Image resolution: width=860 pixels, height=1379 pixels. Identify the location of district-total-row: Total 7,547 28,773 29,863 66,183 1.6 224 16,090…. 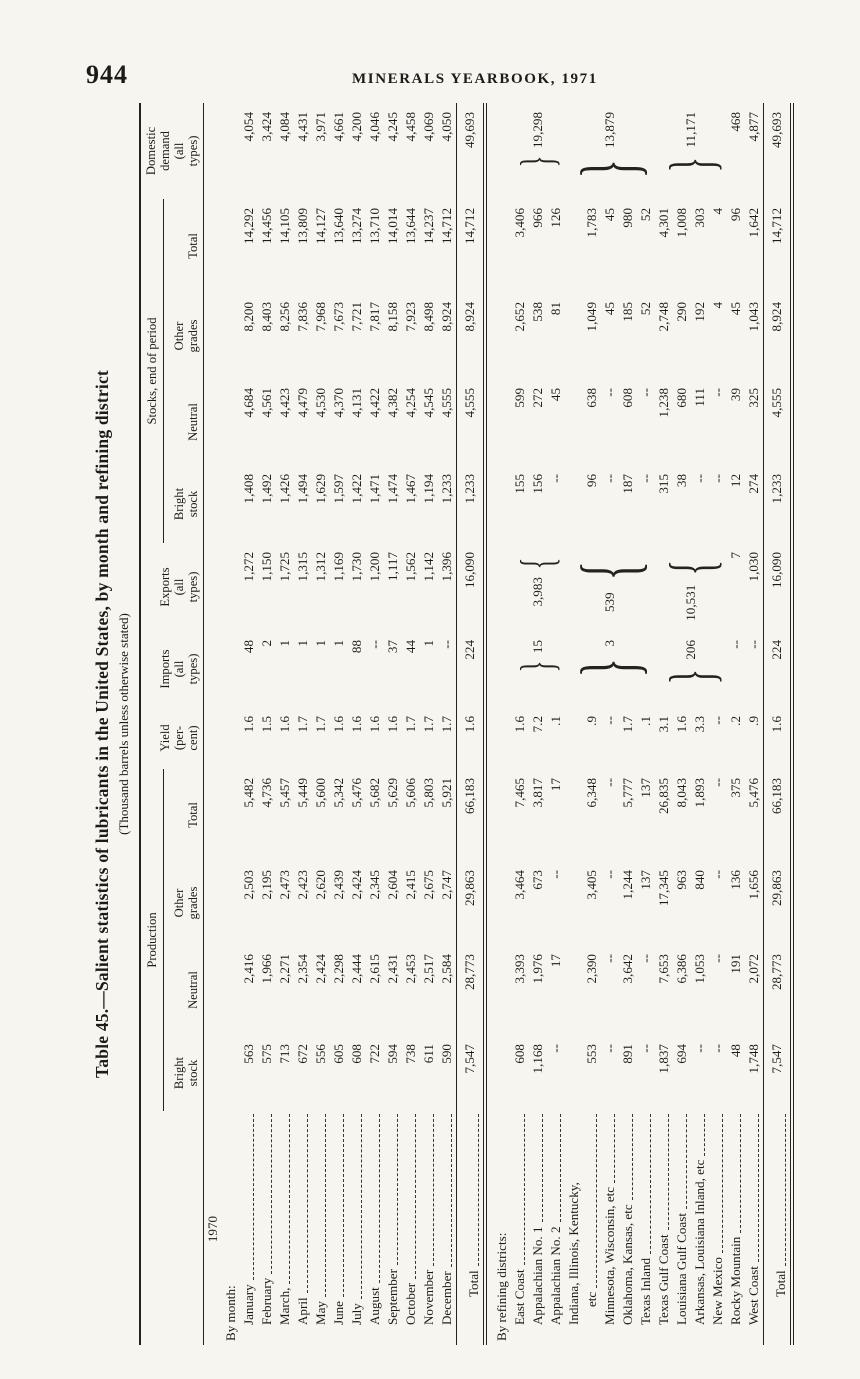
(778, 724).